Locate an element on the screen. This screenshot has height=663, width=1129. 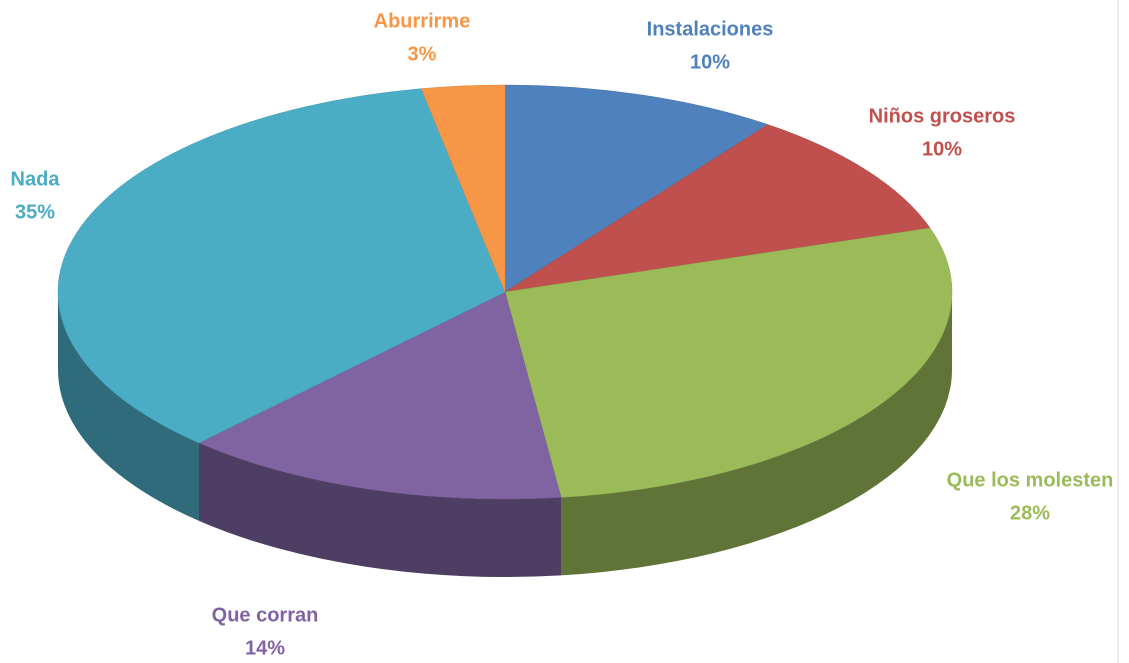
category-label: Que corran is located at coordinates (265, 615).